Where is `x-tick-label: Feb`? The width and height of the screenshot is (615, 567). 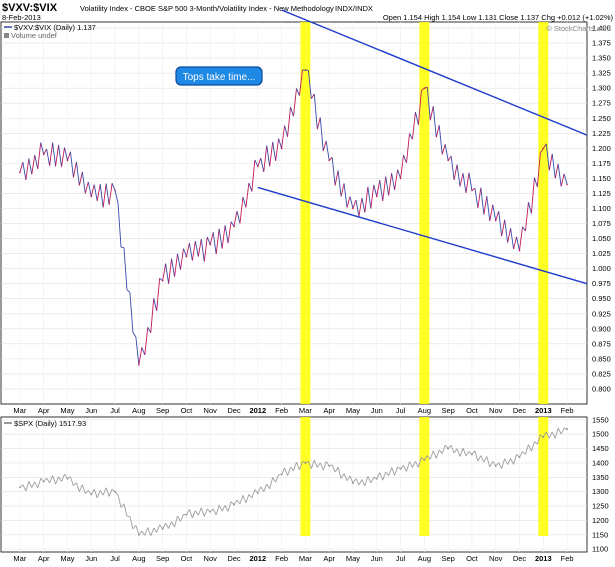 x-tick-label: Feb is located at coordinates (567, 410).